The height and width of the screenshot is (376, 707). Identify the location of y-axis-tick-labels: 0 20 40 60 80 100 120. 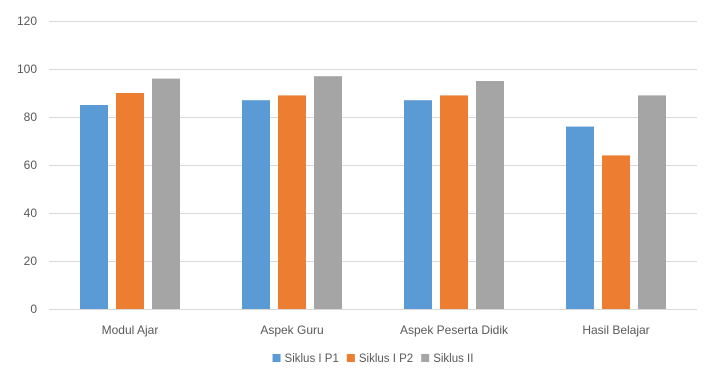
(27, 165).